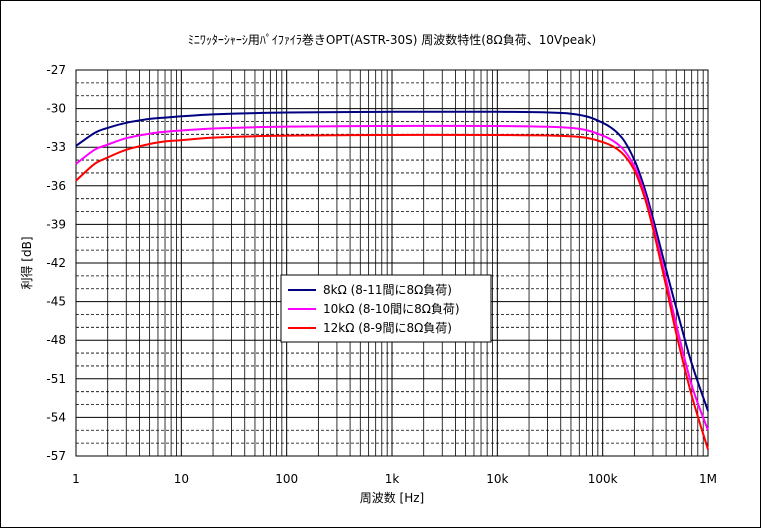 The width and height of the screenshot is (761, 528). I want to click on x-tick-label: 1k, so click(392, 479).